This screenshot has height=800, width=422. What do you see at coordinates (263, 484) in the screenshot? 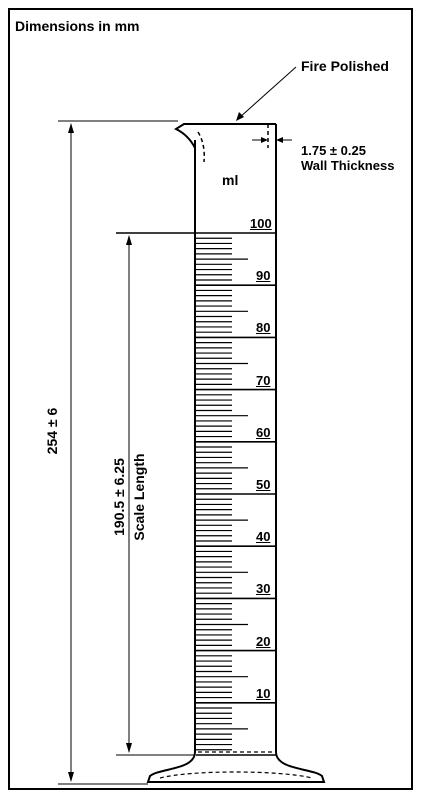
I see `scale-label-50: 50` at bounding box center [263, 484].